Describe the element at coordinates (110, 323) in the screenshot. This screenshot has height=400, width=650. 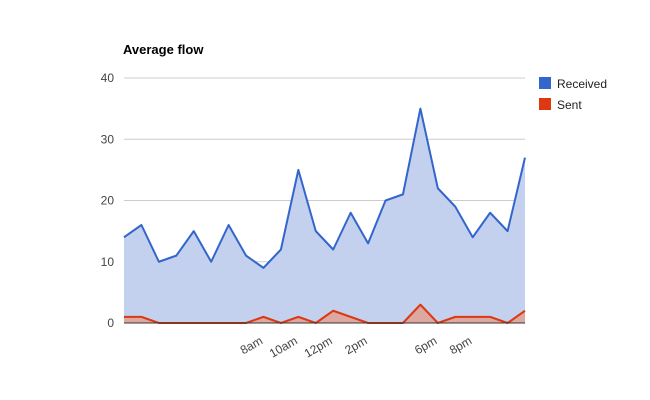
I see `y-tick-label: 0` at that location.